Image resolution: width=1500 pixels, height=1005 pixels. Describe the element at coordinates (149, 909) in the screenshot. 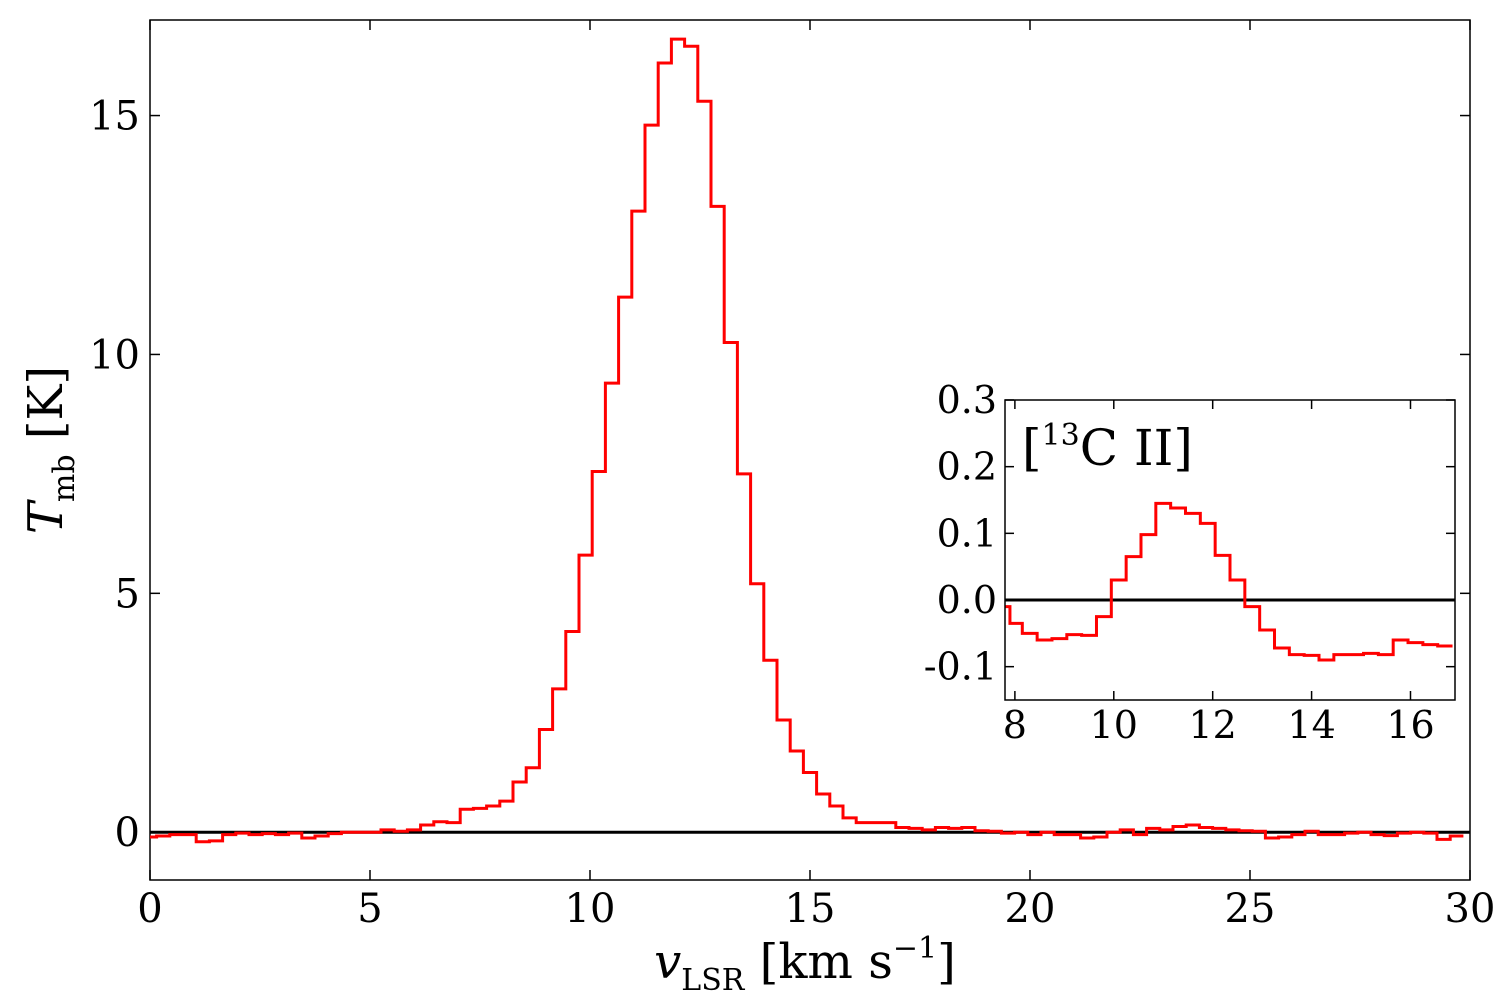

I see `x-tick-label: 0` at that location.